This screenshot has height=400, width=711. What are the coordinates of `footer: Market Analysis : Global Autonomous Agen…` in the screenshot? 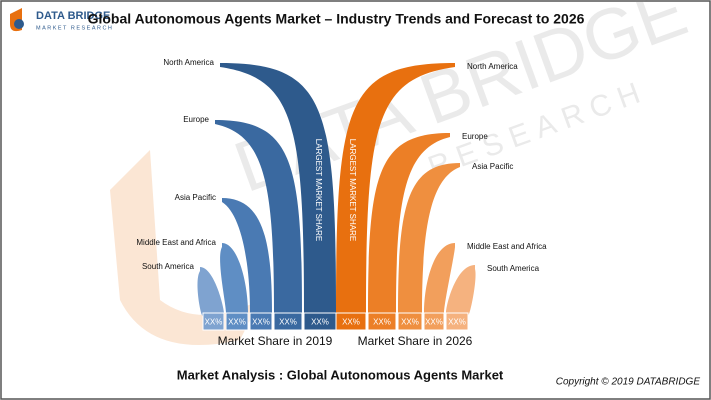 It's located at (340, 374).